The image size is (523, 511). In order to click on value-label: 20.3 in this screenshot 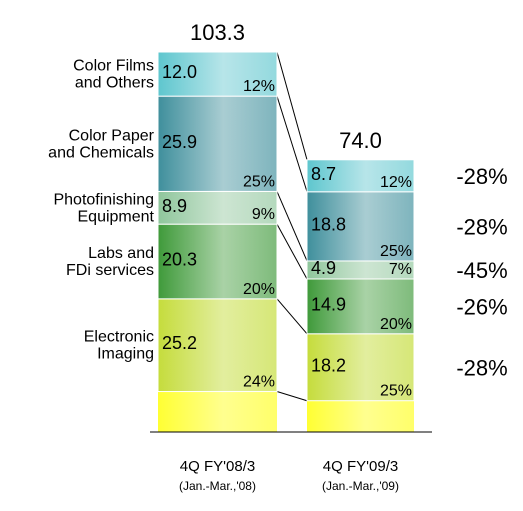, I will do `click(179, 259)`.